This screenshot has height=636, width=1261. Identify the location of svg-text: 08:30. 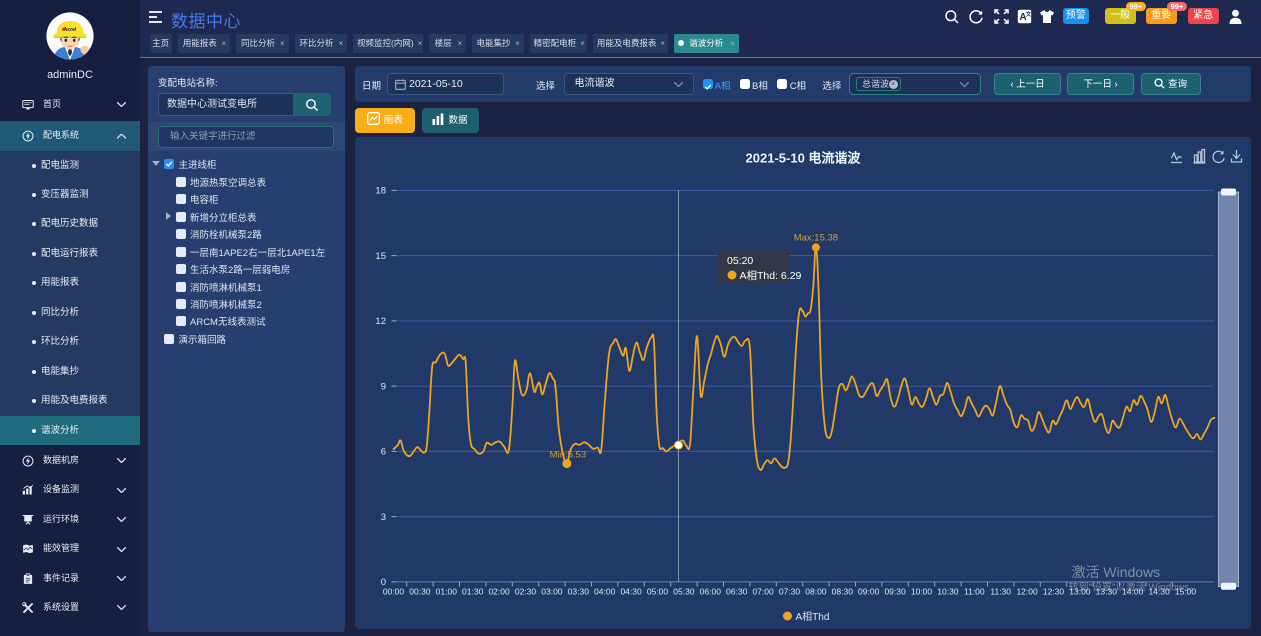
(842, 592).